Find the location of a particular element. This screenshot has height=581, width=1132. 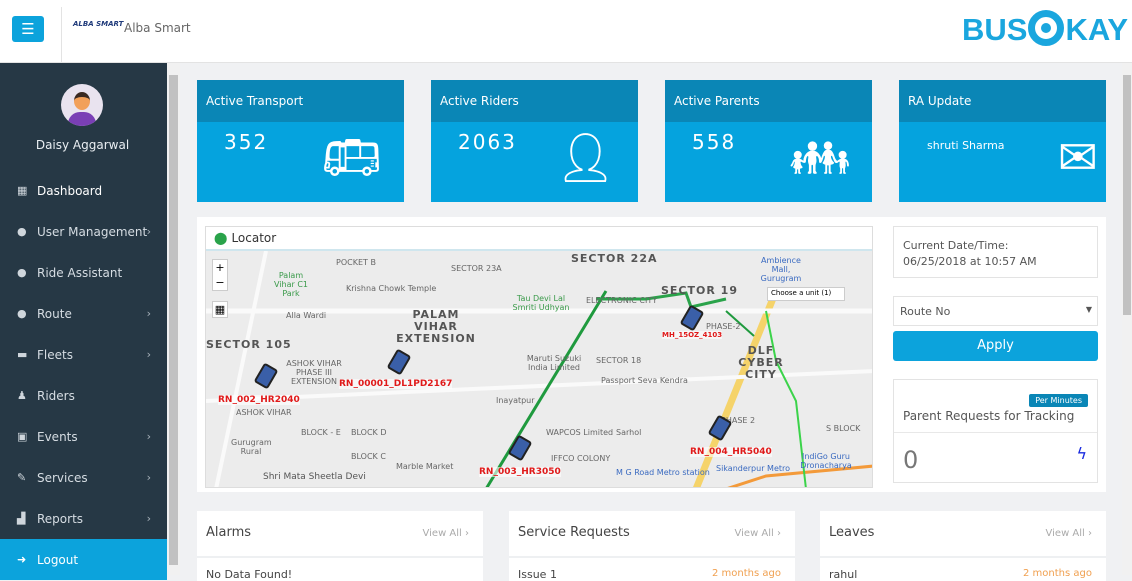

parent-requests-count: 0 is located at coordinates (911, 460).